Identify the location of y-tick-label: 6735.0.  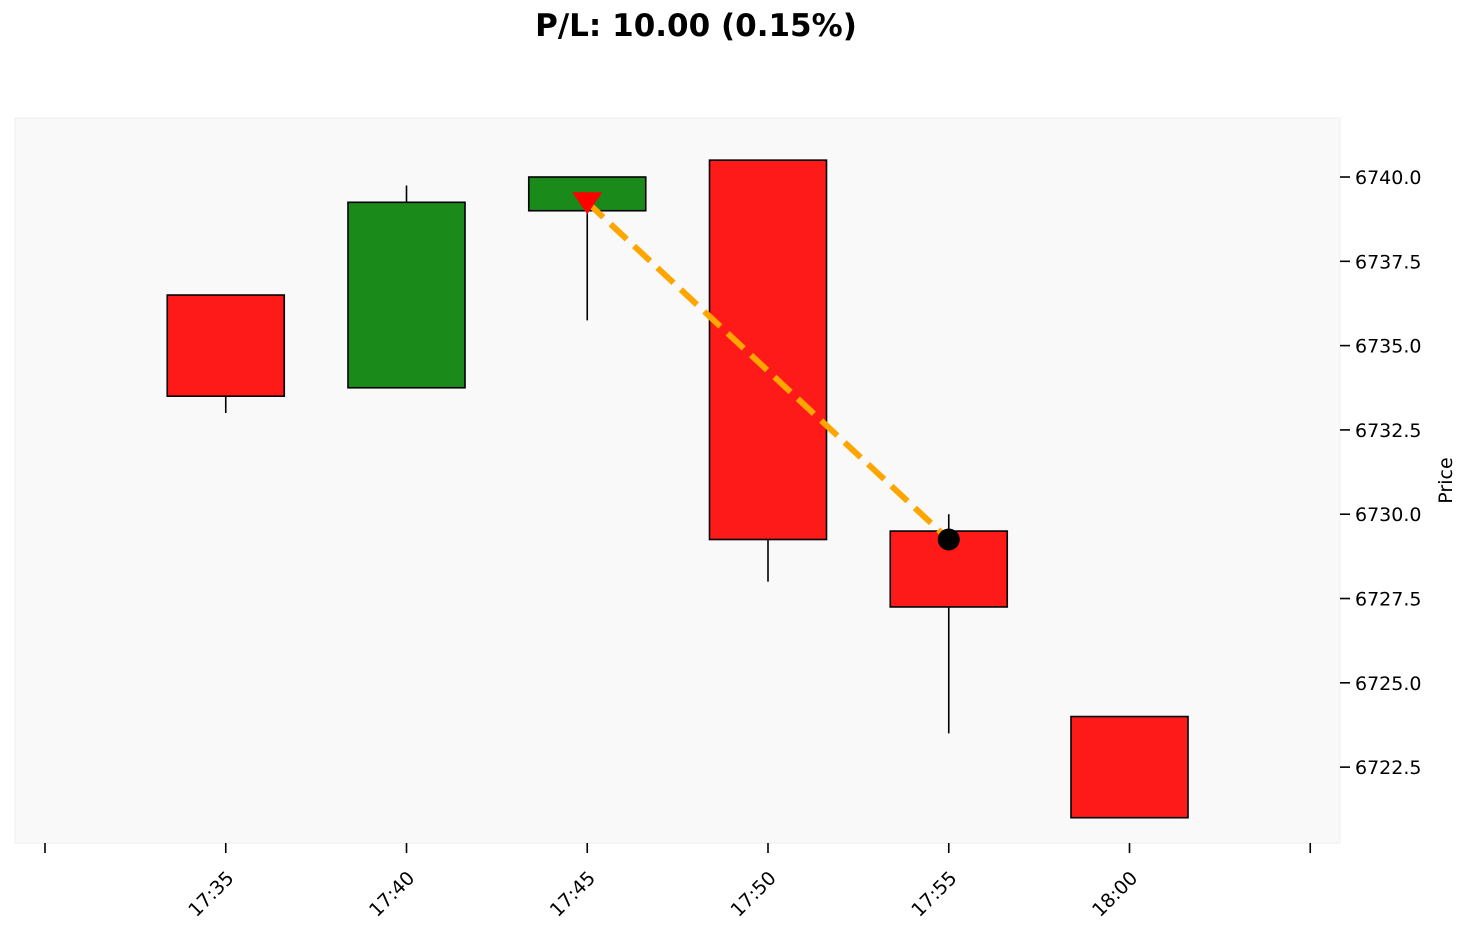
(1388, 347).